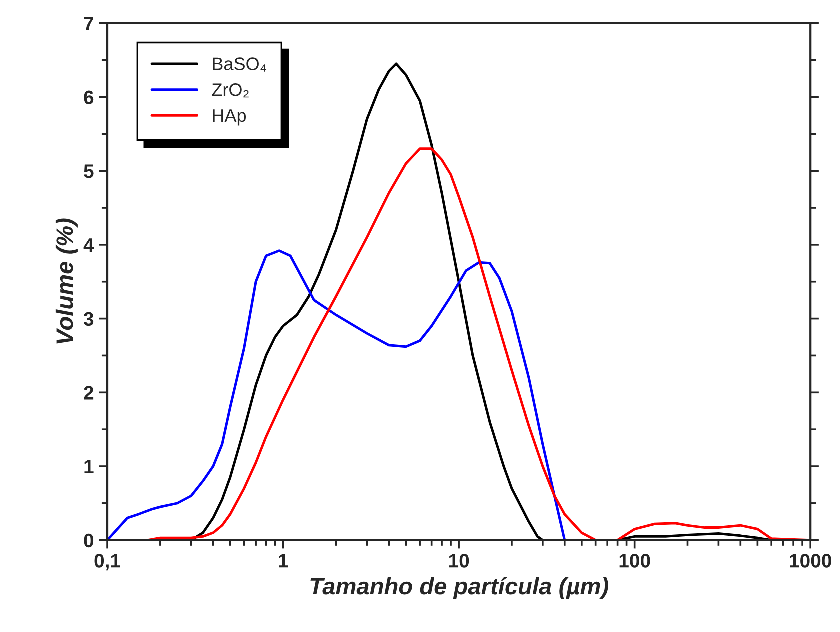  What do you see at coordinates (459, 588) in the screenshot?
I see `x-axis-title: Tamanho de partícula (µm)` at bounding box center [459, 588].